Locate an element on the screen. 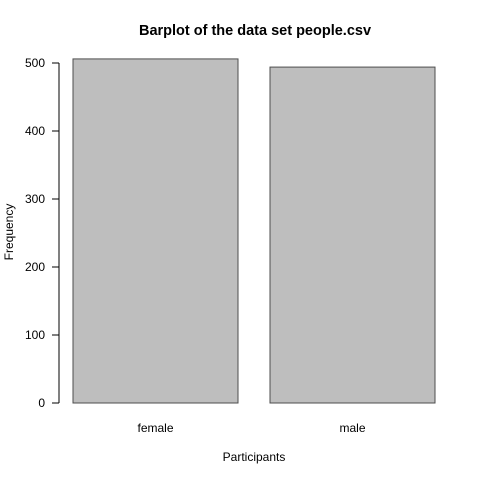 The width and height of the screenshot is (480, 480). x-axis-ticks: female male is located at coordinates (251, 428).